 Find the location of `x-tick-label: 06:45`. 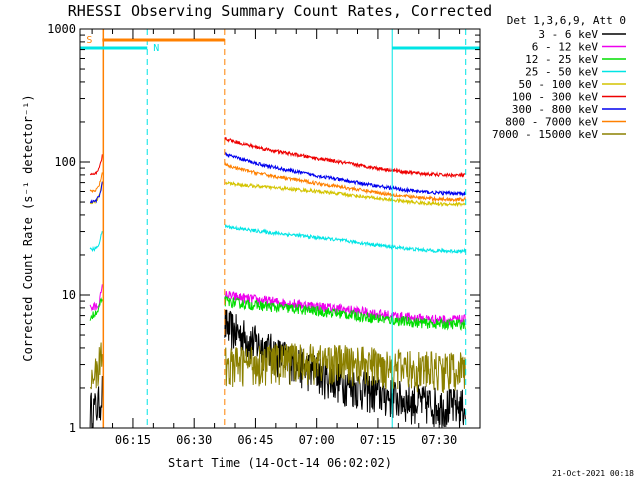

x-tick-label: 06:45 is located at coordinates (255, 440).